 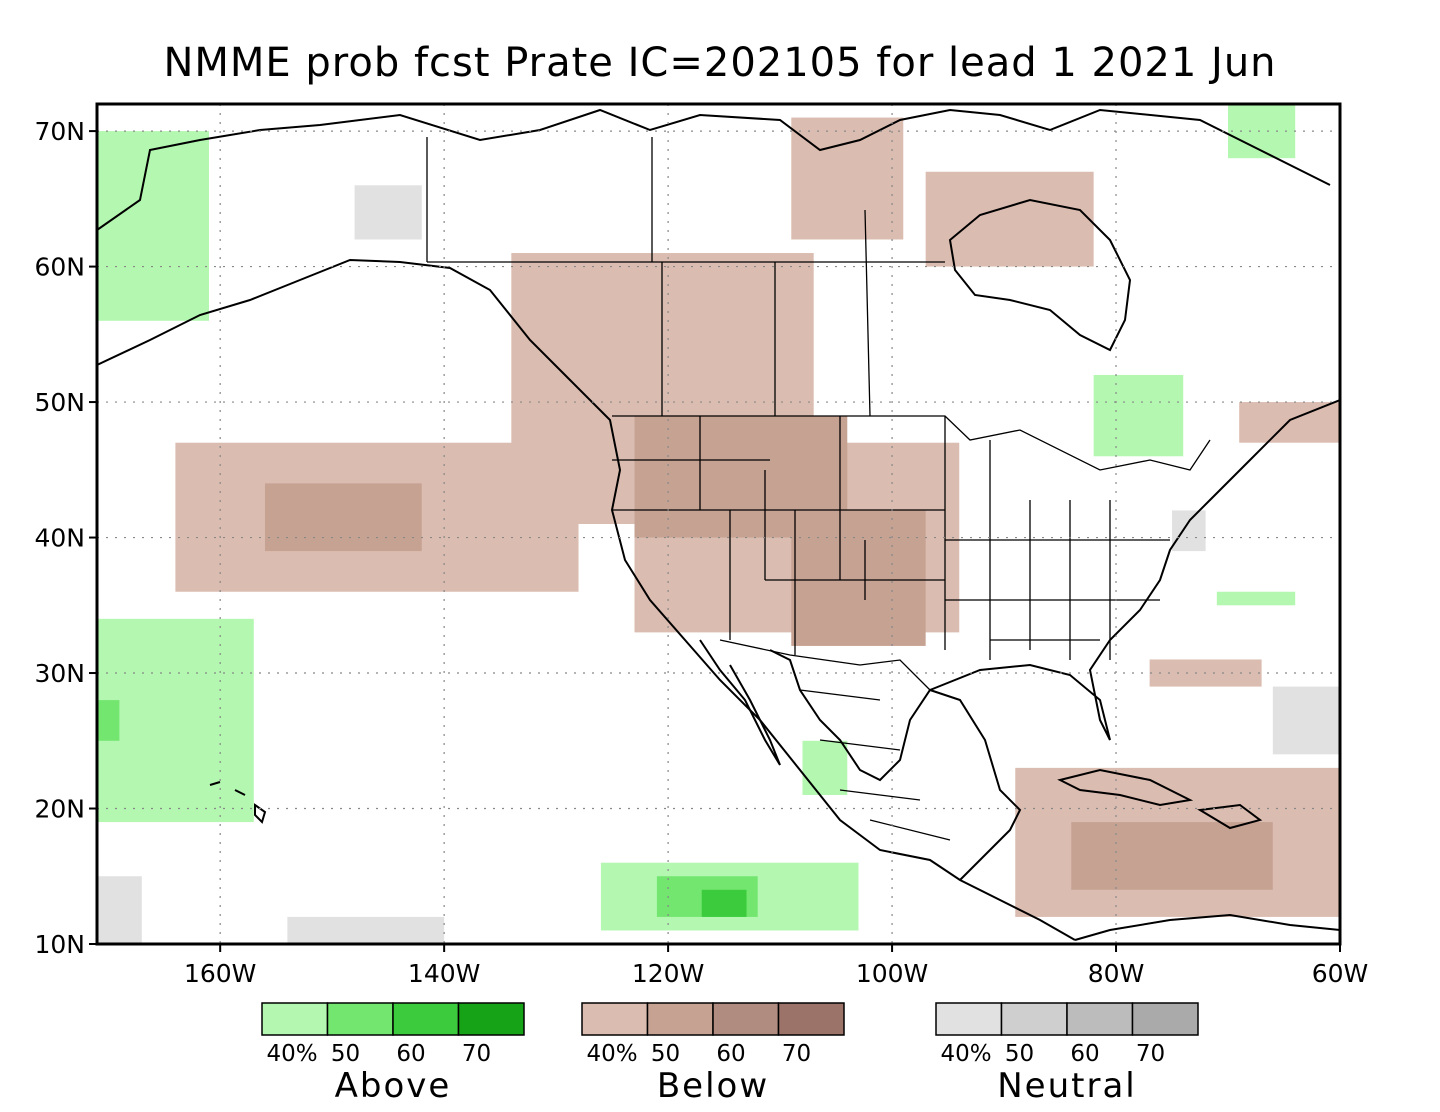 I want to click on coastline-alaska, so click(x=714, y=169).